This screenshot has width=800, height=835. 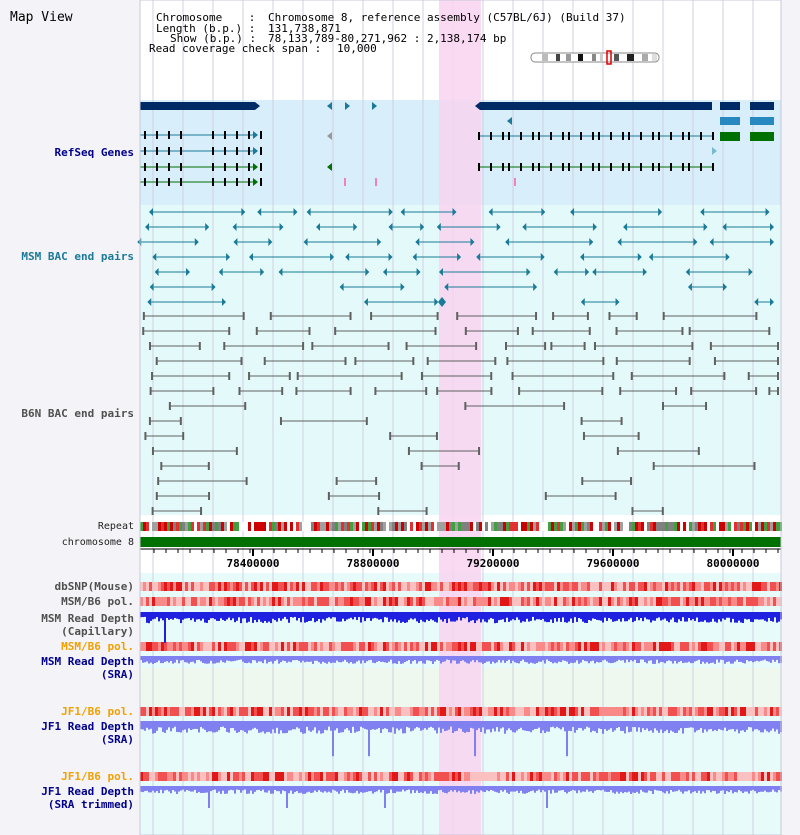 What do you see at coordinates (169, 151) in the screenshot?
I see `gene-exon` at bounding box center [169, 151].